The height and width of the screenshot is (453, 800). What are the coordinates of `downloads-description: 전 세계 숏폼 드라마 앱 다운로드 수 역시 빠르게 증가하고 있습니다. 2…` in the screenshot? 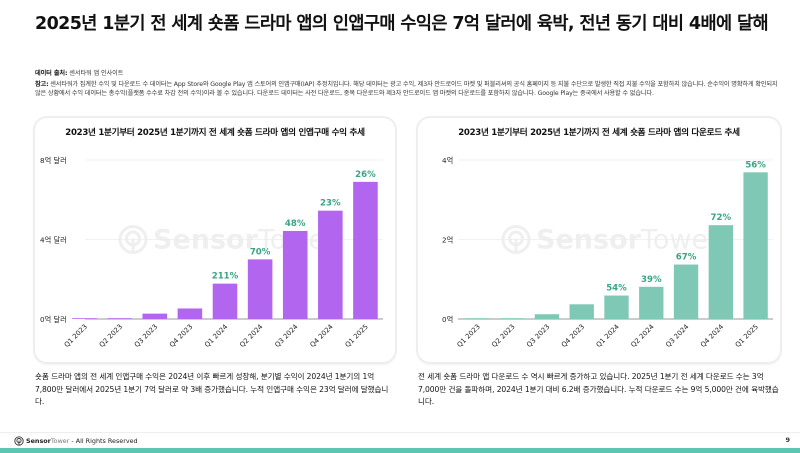 It's located at (598, 389).